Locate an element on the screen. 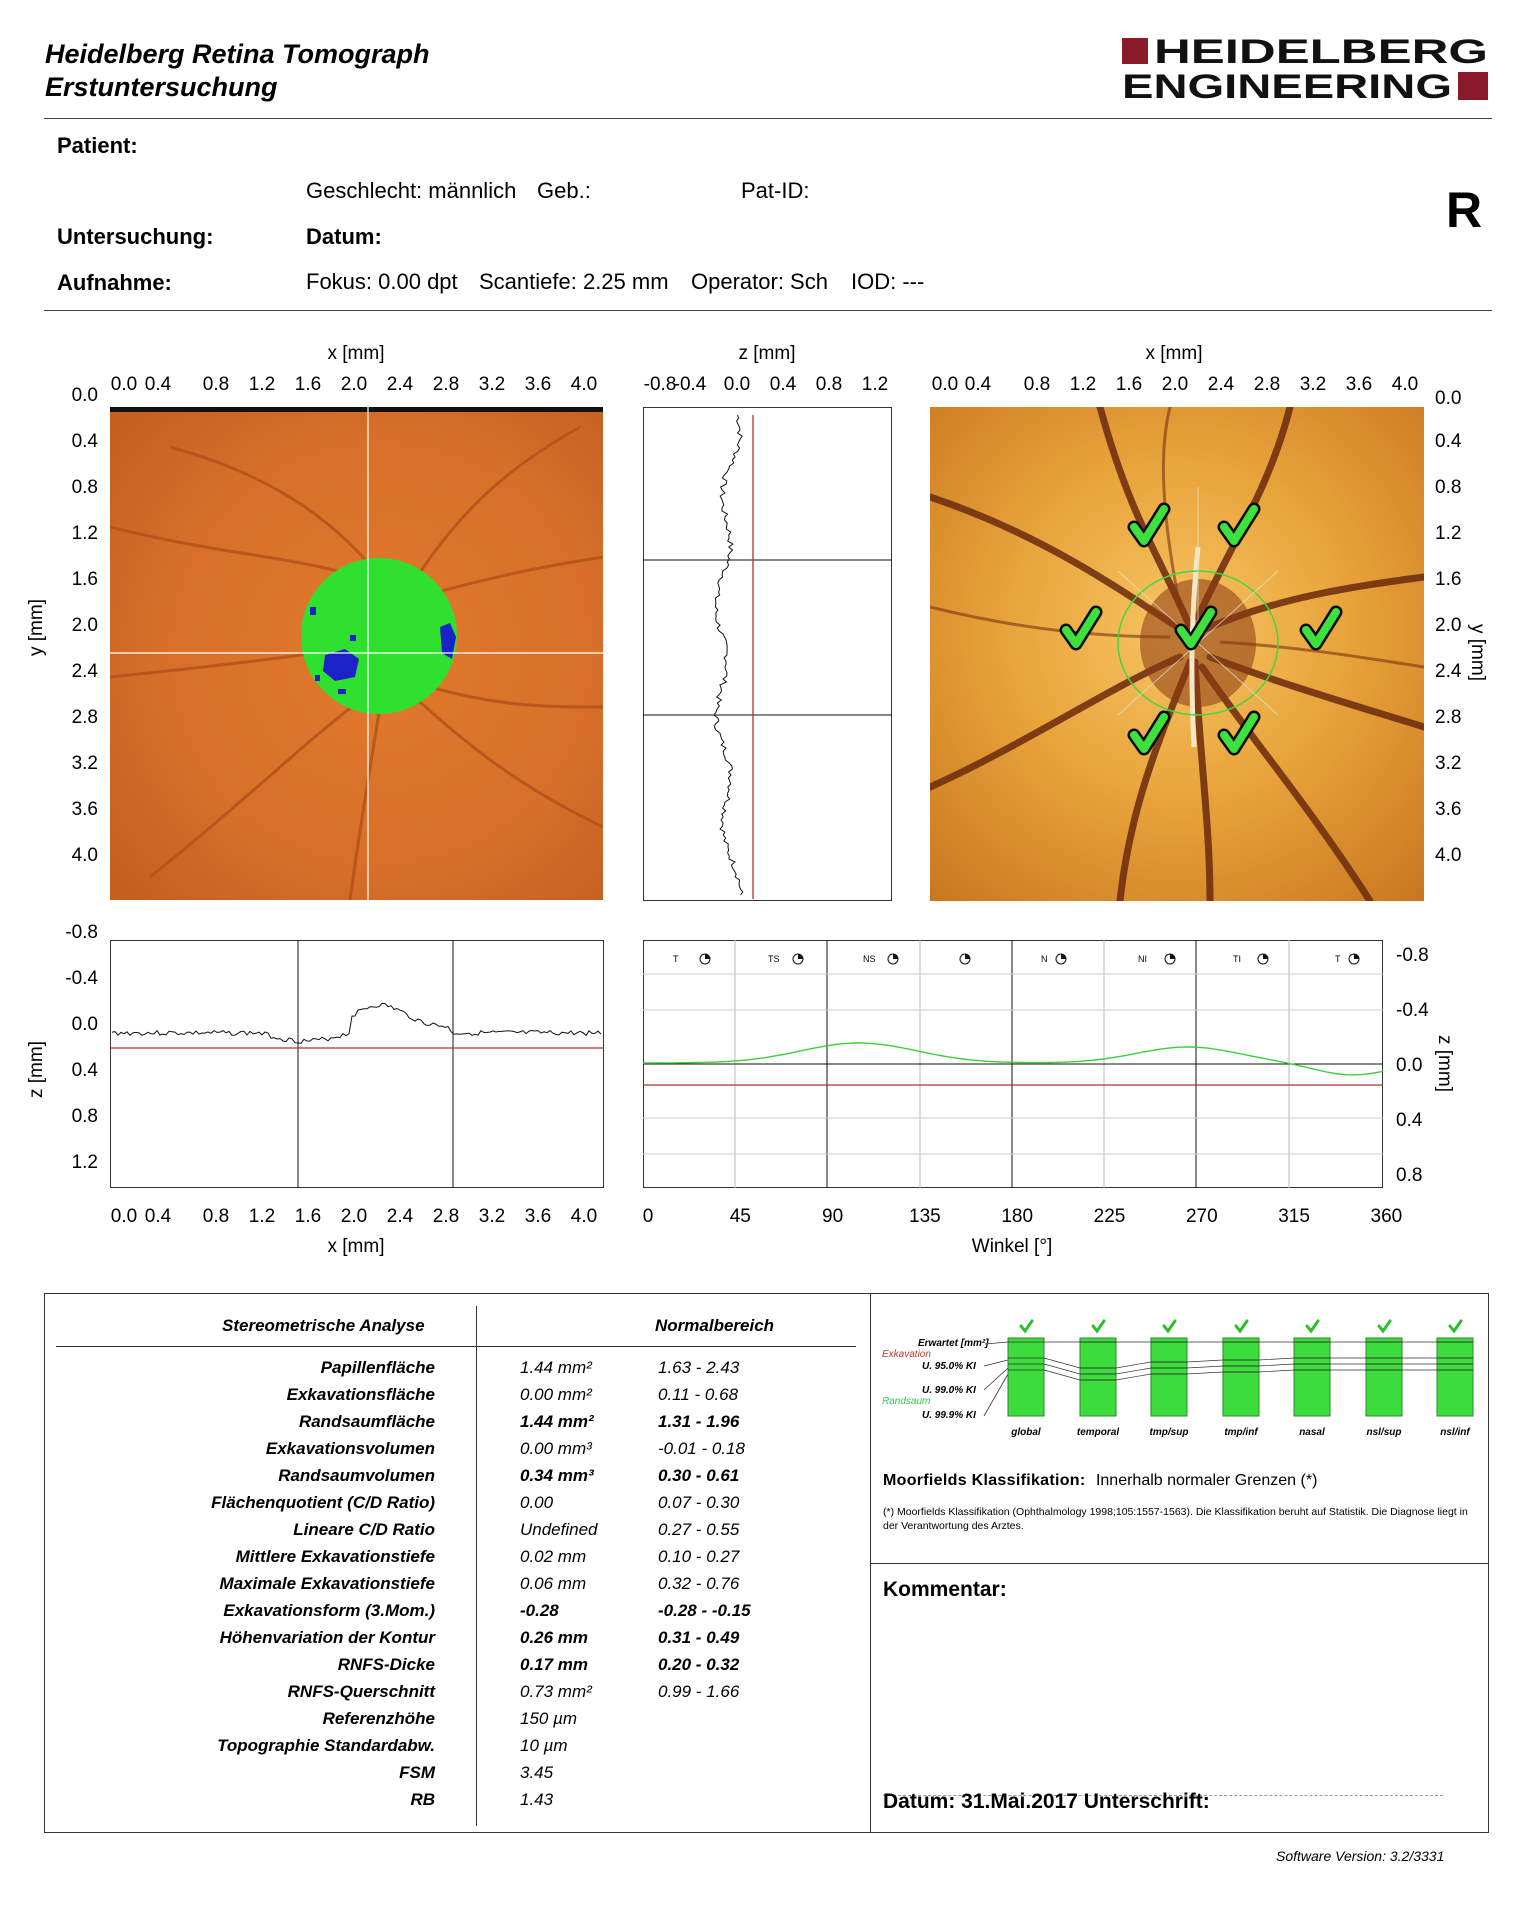  z-tick-right: 0.0 is located at coordinates (1409, 1065).